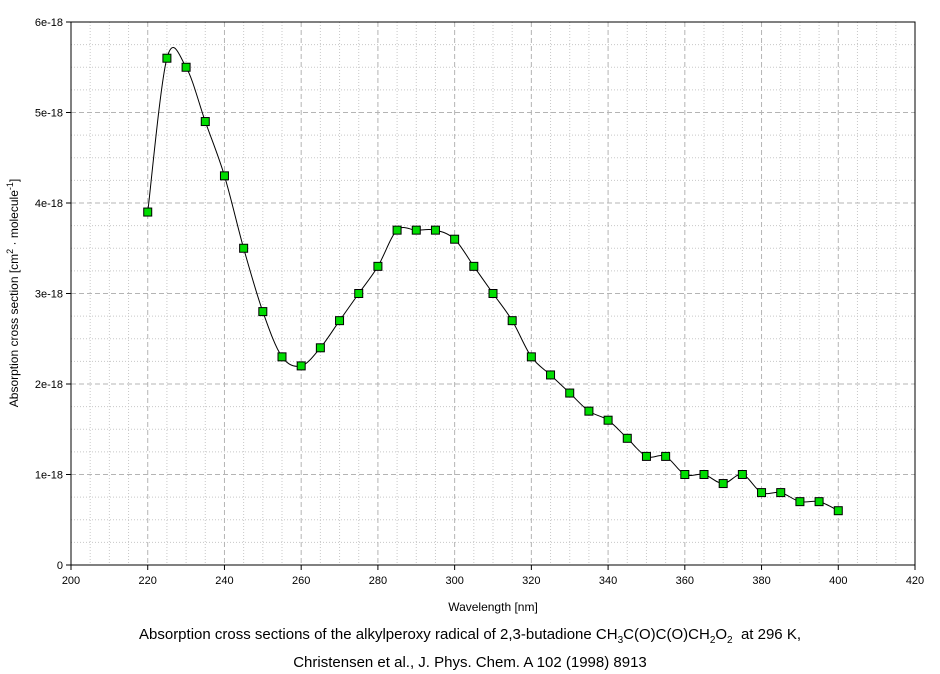 The height and width of the screenshot is (674, 940). What do you see at coordinates (761, 581) in the screenshot?
I see `x-tick-label: 380` at bounding box center [761, 581].